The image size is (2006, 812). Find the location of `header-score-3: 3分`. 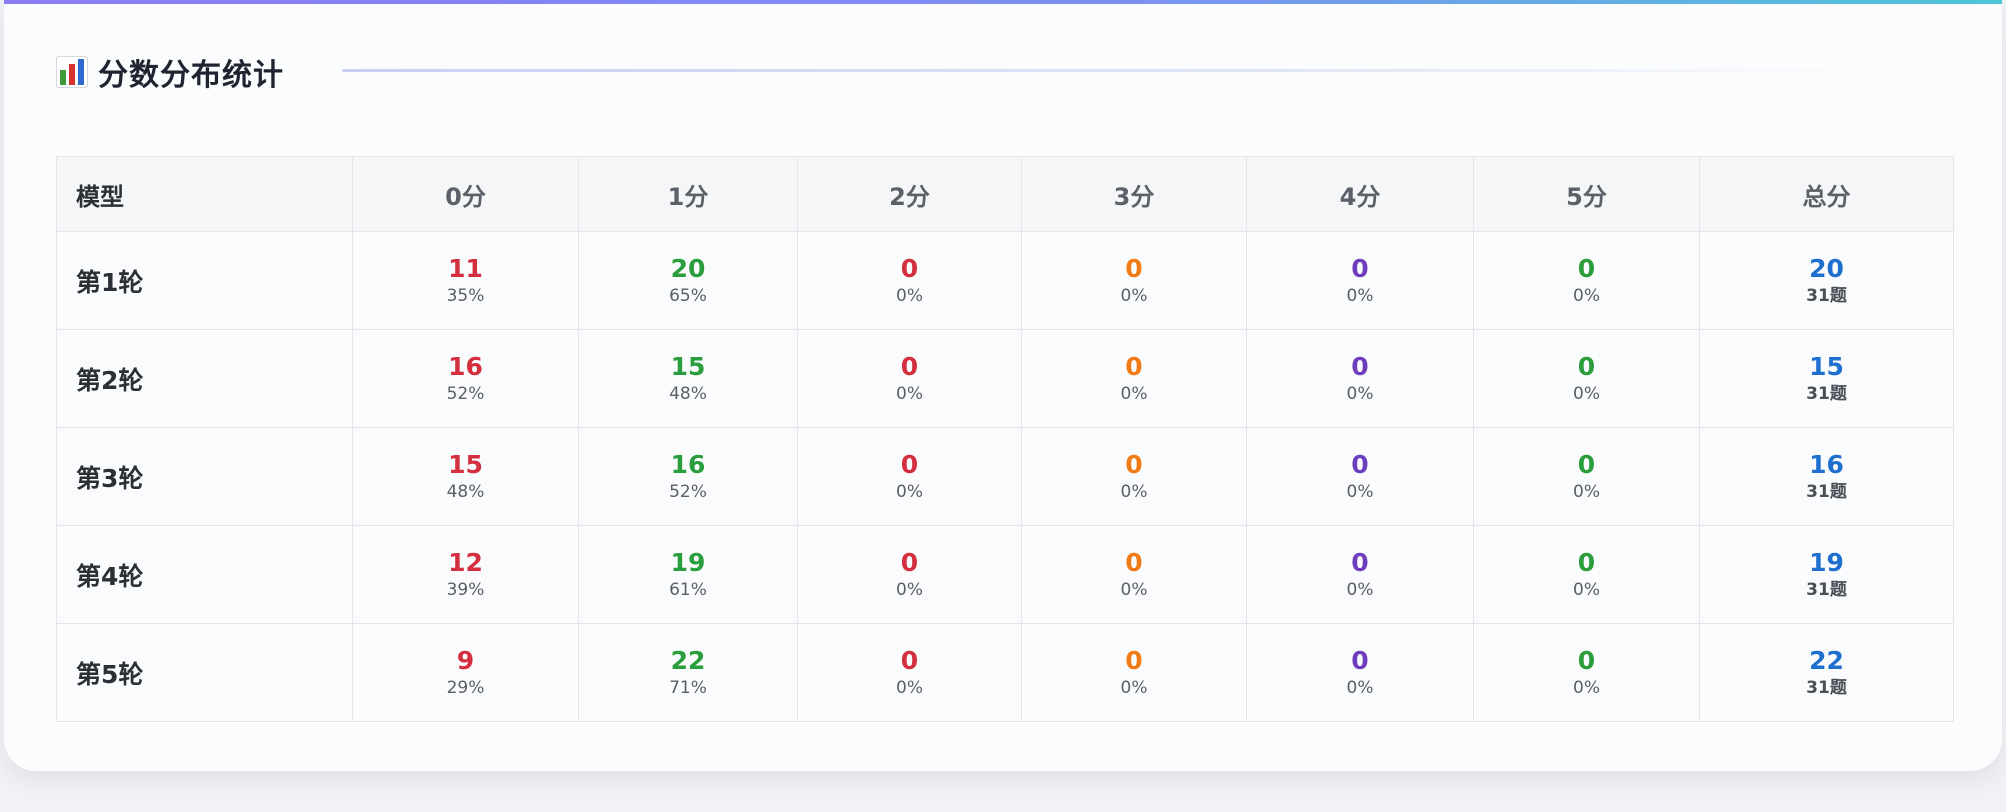

header-score-3: 3分 is located at coordinates (1134, 194).